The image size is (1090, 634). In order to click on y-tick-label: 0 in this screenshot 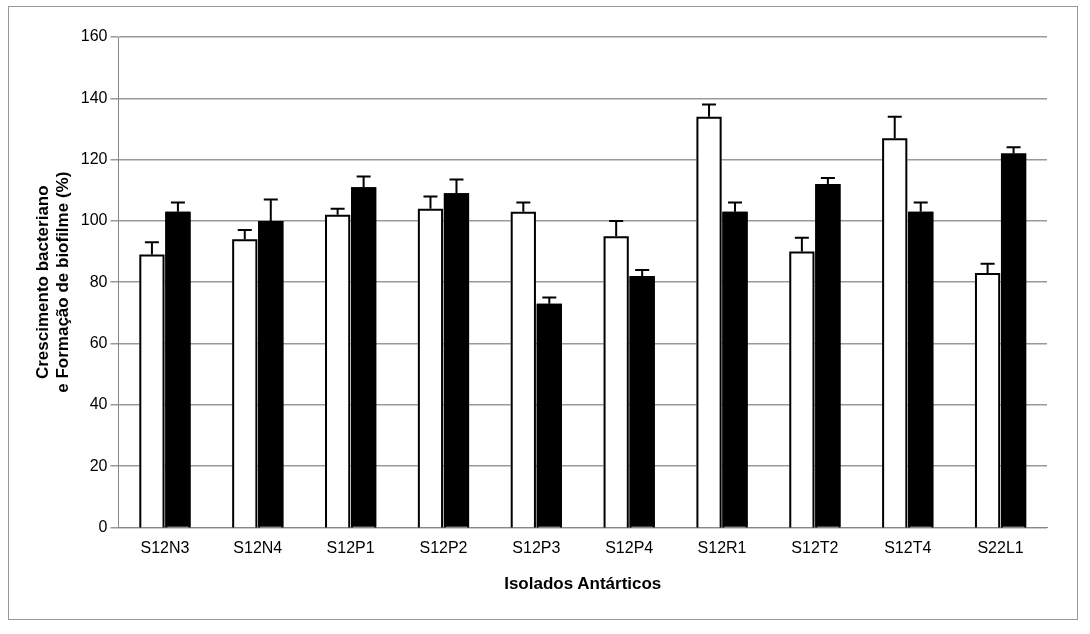, I will do `click(103, 526)`.